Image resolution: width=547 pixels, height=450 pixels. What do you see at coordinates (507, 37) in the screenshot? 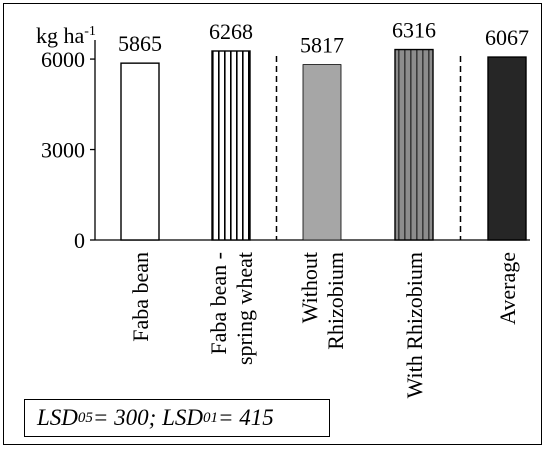
I see `bar-value-label: 6067` at bounding box center [507, 37].